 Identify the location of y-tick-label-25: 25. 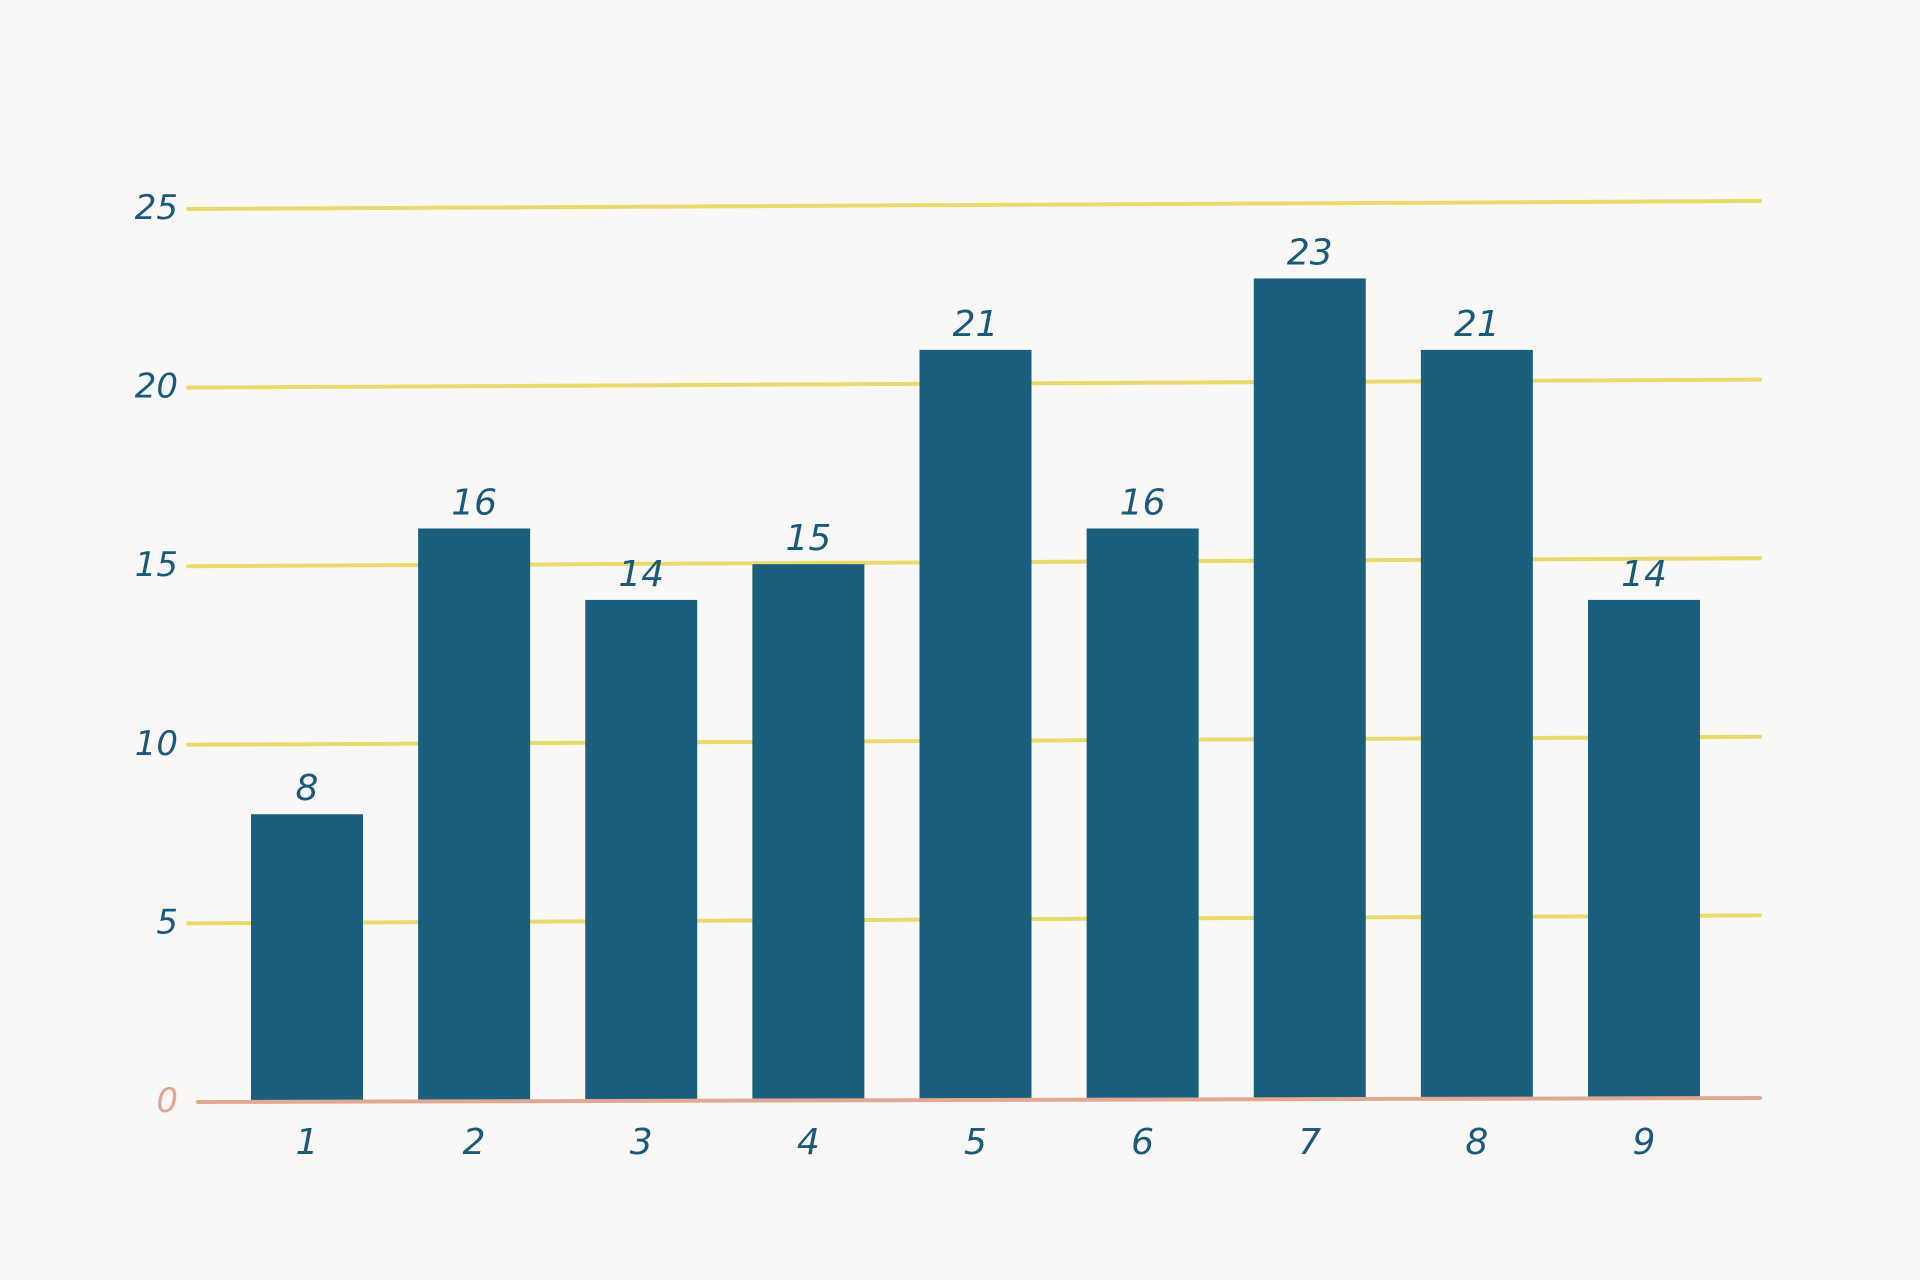
(156, 208).